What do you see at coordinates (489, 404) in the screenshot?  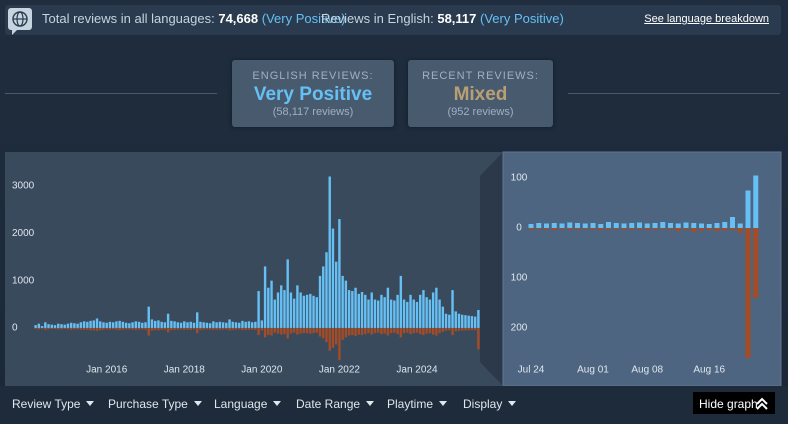 I see `filter-dropdown: Display` at bounding box center [489, 404].